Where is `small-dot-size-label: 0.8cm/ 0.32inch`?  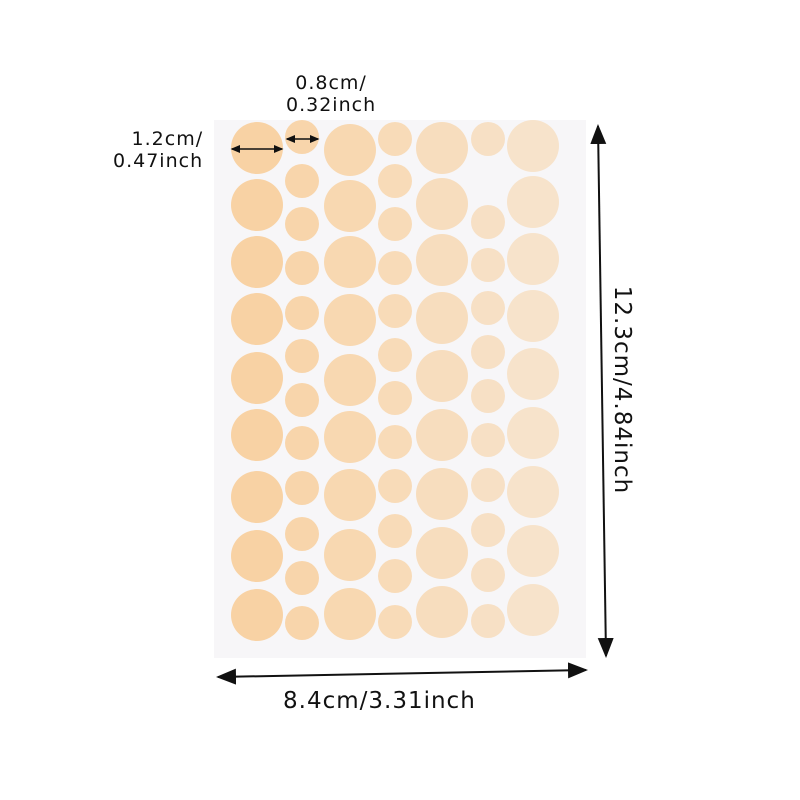 small-dot-size-label: 0.8cm/ 0.32inch is located at coordinates (331, 94).